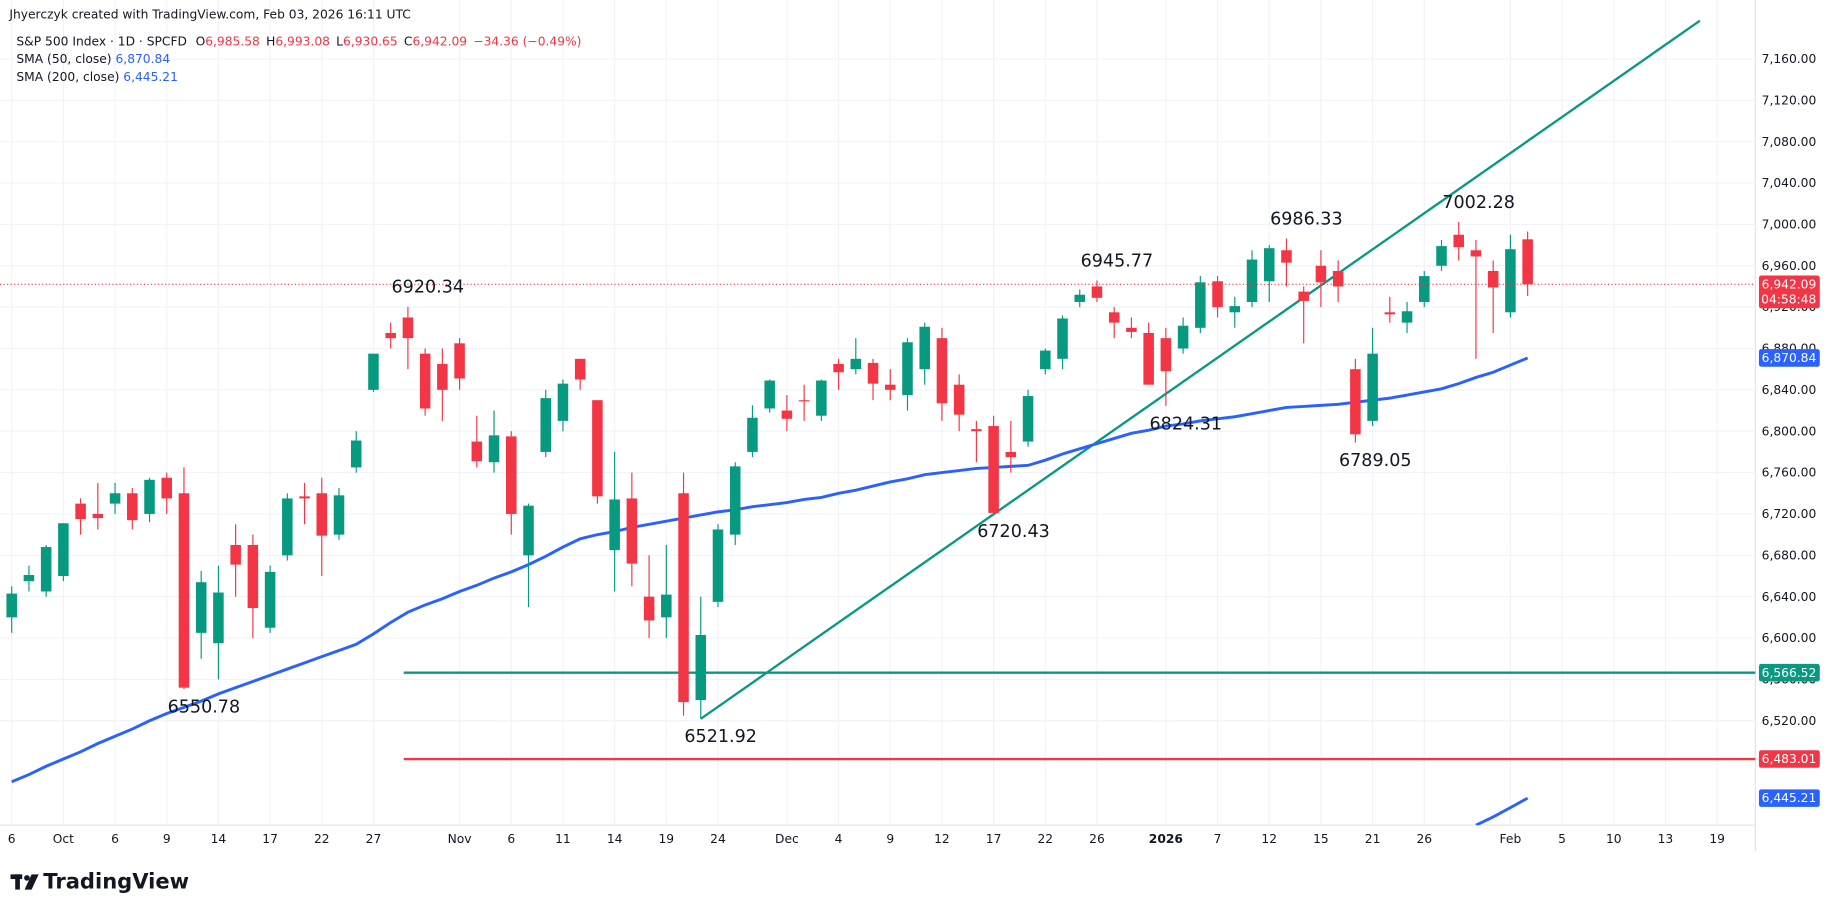 The height and width of the screenshot is (913, 1835). What do you see at coordinates (1502, 811) in the screenshot?
I see `sma-line` at bounding box center [1502, 811].